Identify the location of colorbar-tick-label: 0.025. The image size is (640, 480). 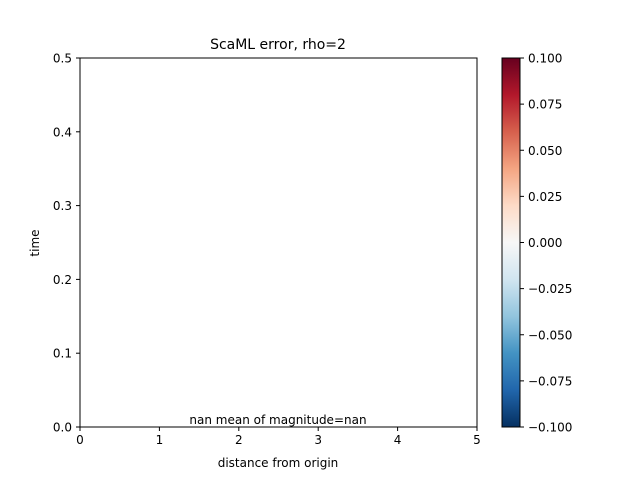
(545, 197).